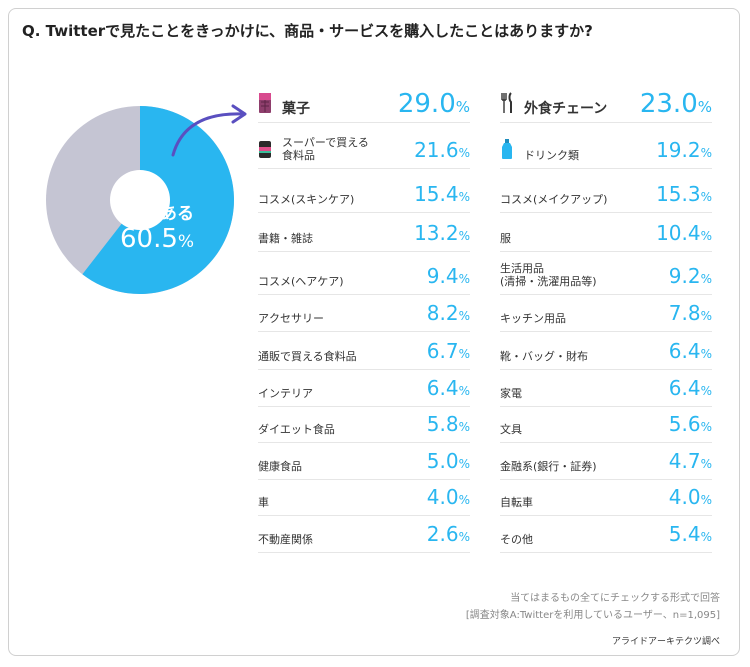 This screenshot has height=667, width=750. What do you see at coordinates (548, 466) in the screenshot?
I see `right-row-label: 金融系(銀行・証券)` at bounding box center [548, 466].